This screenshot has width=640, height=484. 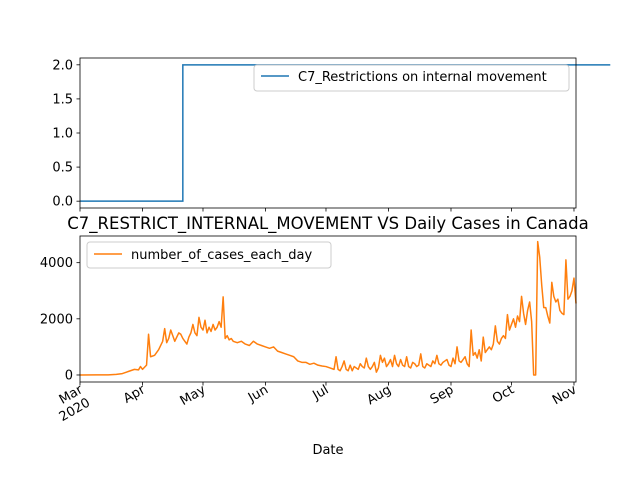 I want to click on bottom-legend-box, so click(x=209, y=255).